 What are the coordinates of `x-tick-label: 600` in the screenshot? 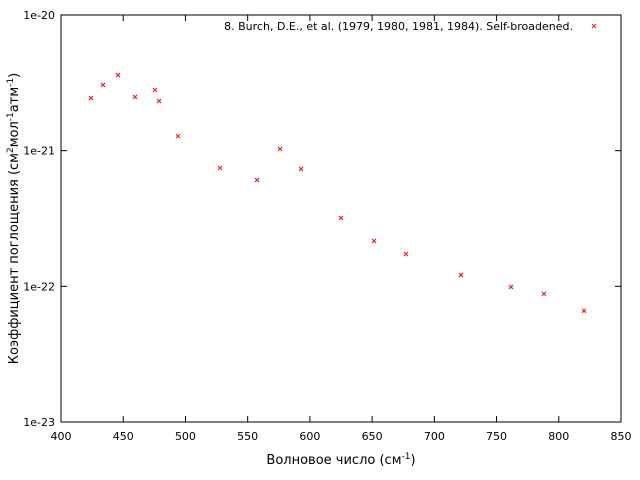 It's located at (309, 436).